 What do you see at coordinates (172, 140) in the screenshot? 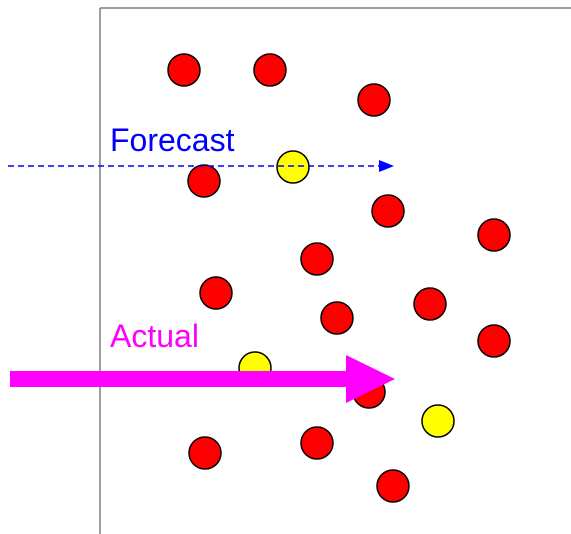
I see `forecast-label: Forecast` at bounding box center [172, 140].